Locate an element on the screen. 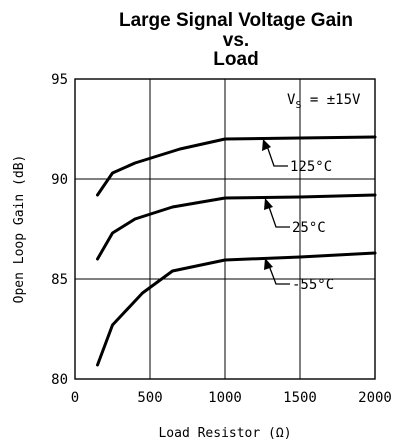 The width and height of the screenshot is (397, 443). chart-title-line-1: Large Signal Voltage Gain is located at coordinates (236, 20).